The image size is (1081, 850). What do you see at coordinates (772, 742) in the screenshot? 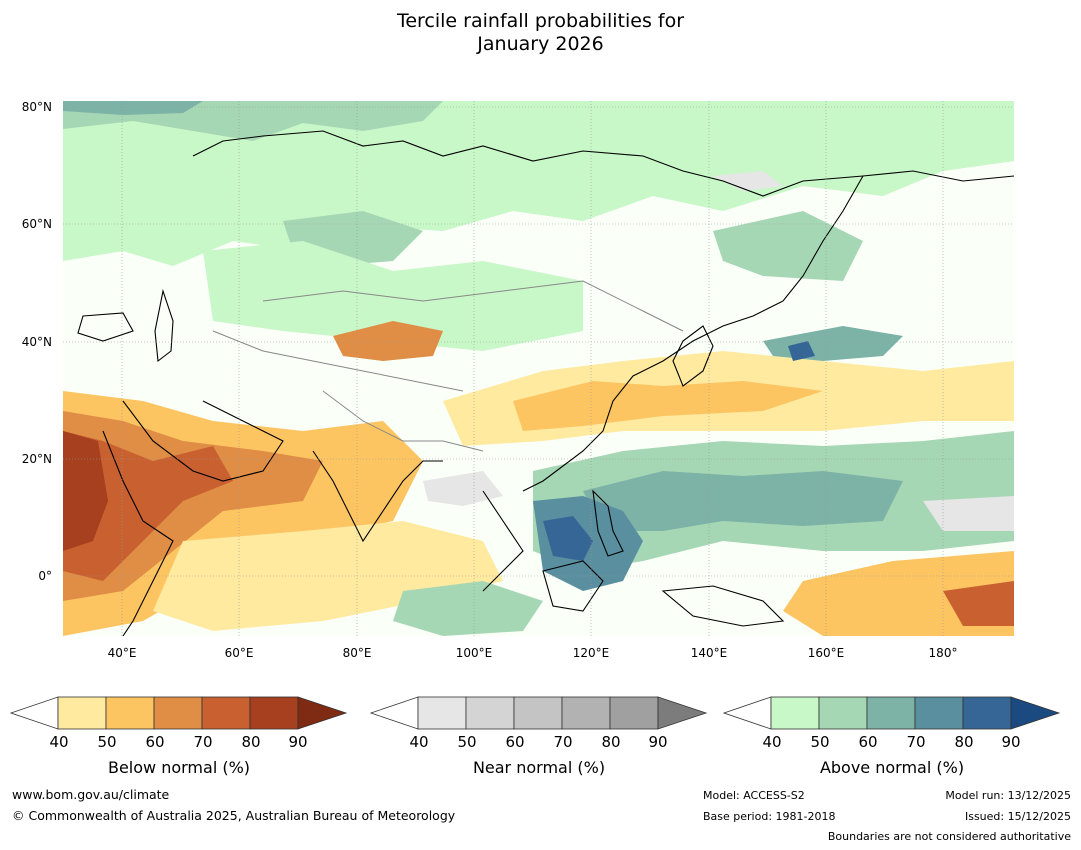
I see `above-tick-40: 40` at bounding box center [772, 742].